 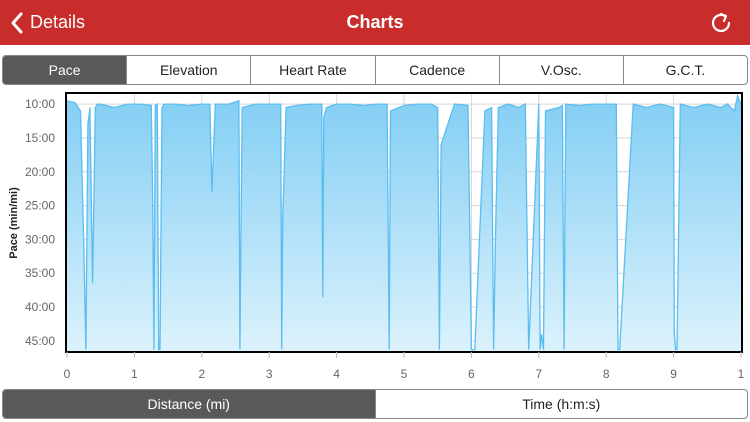 I want to click on x-tick-label: 3, so click(x=269, y=374).